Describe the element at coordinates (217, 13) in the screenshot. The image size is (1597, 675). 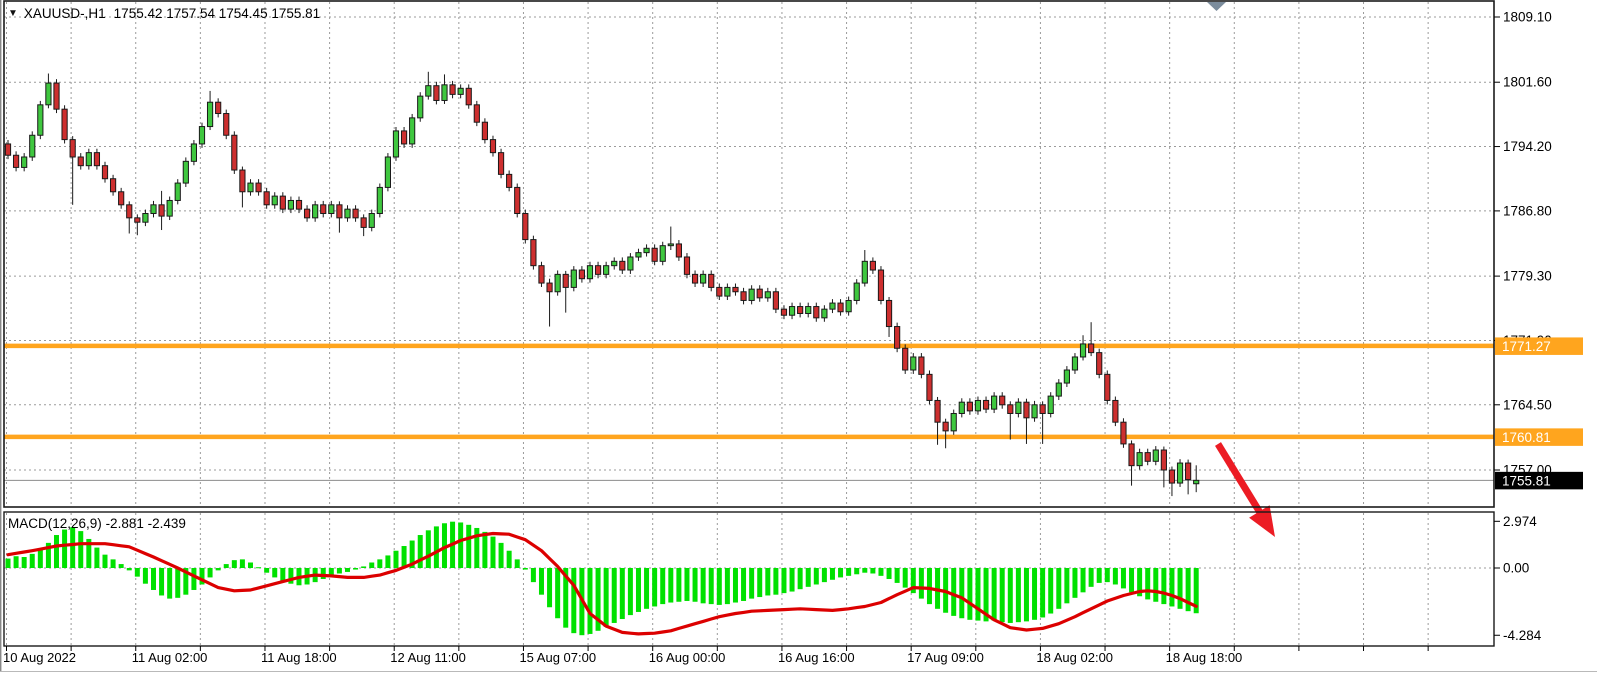
I see `ohlc-values: 1755.42 1757.54 1754.45 1755.81` at that location.